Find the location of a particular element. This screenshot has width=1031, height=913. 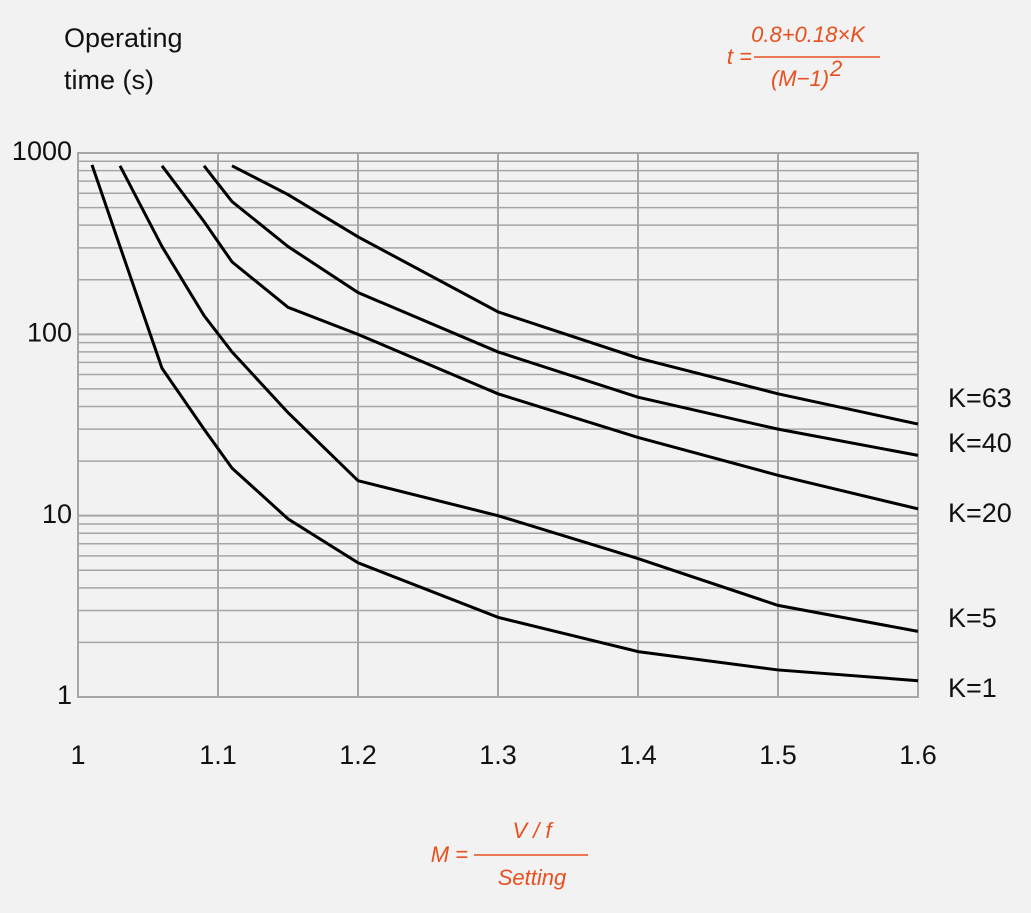

x-tick-label: 1.1 is located at coordinates (218, 755).